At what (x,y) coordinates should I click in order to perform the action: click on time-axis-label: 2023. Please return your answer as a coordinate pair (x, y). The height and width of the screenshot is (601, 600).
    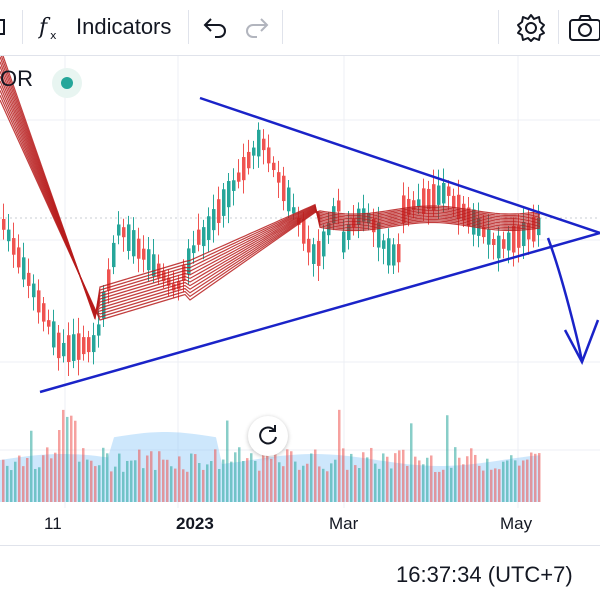
    Looking at the image, I should click on (195, 523).